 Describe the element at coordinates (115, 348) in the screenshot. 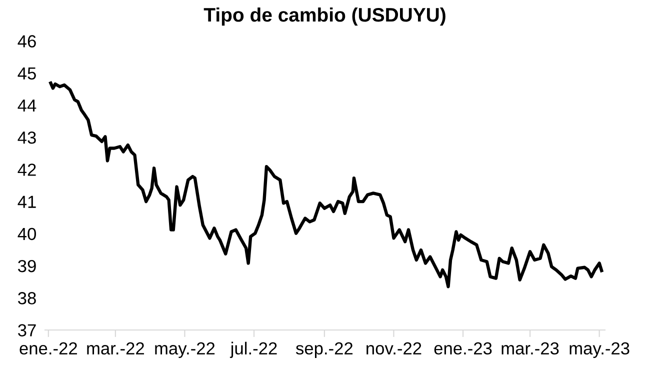

I see `x-tick-label: mar.-22` at that location.